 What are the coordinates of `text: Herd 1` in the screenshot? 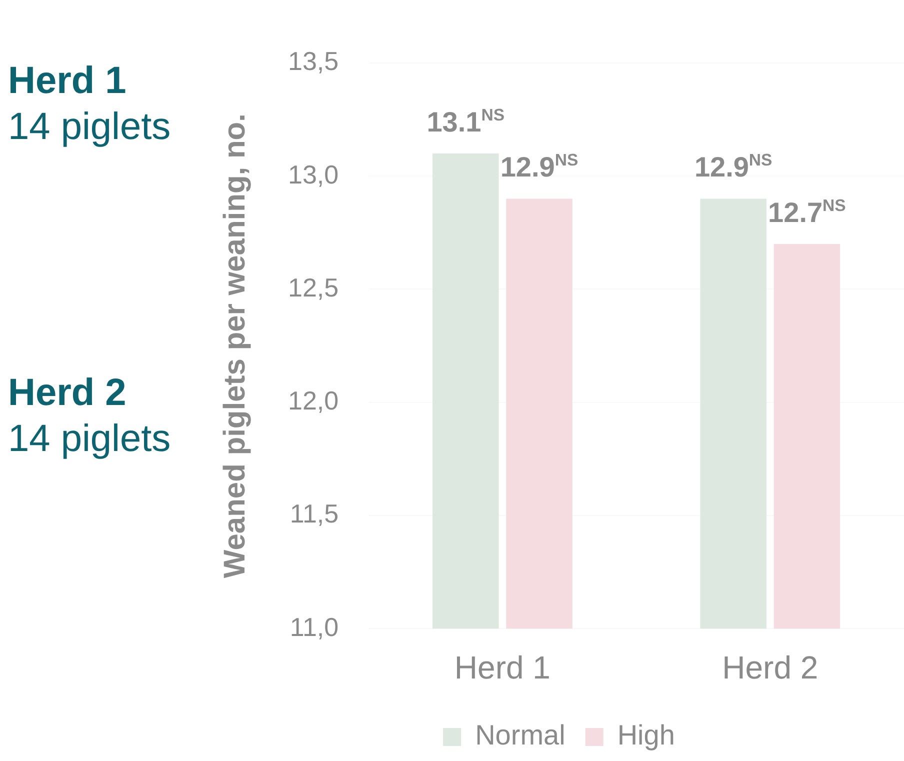 It's located at (68, 81).